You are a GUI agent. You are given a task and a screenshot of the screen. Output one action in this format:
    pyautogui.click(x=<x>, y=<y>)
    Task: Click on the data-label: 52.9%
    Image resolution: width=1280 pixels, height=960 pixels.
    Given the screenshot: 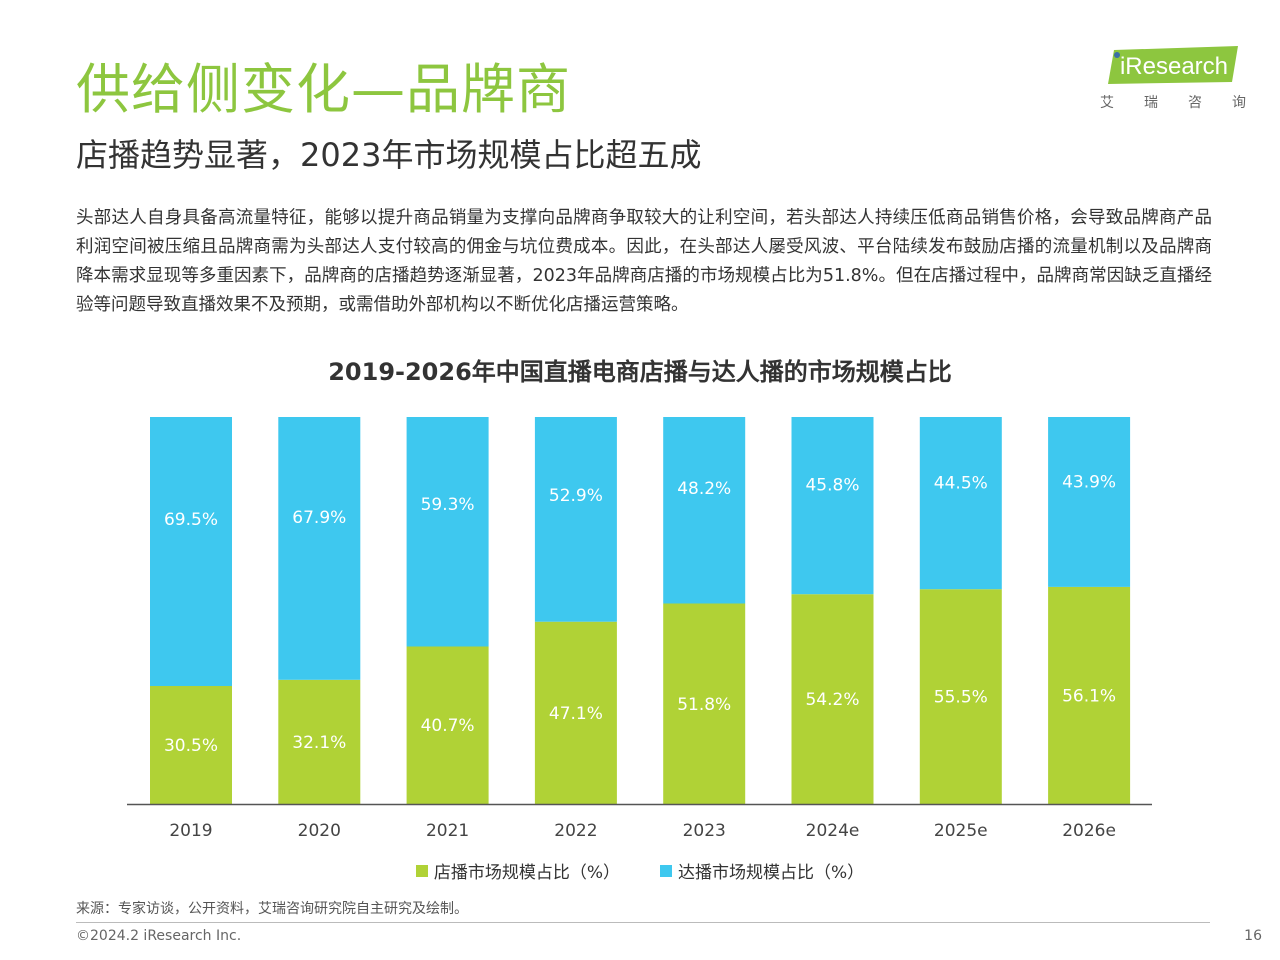 What is the action you would take?
    pyautogui.click(x=576, y=496)
    